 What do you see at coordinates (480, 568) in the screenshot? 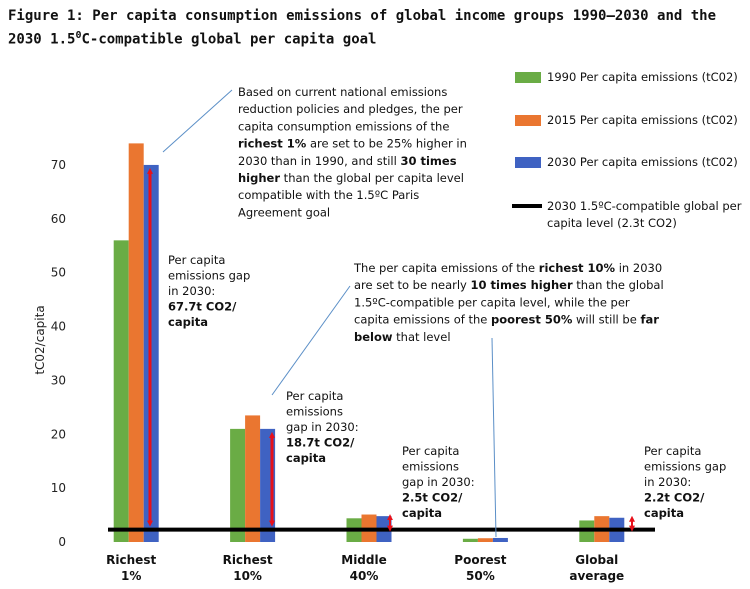
I see `x-category-label: Poorest 50%` at bounding box center [480, 568].